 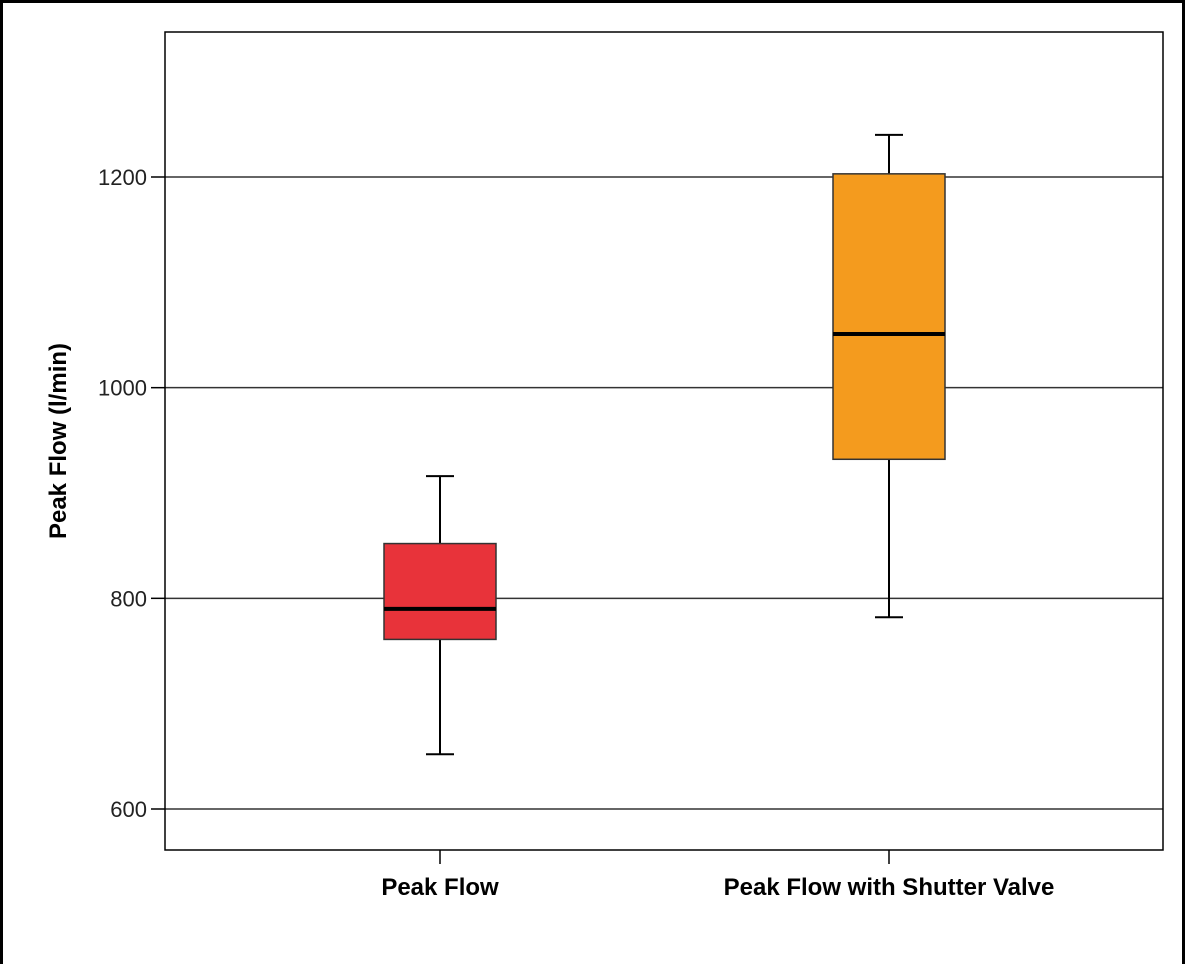 I want to click on x-tick-label-1: Peak Flow with Shutter Valve, so click(x=889, y=887).